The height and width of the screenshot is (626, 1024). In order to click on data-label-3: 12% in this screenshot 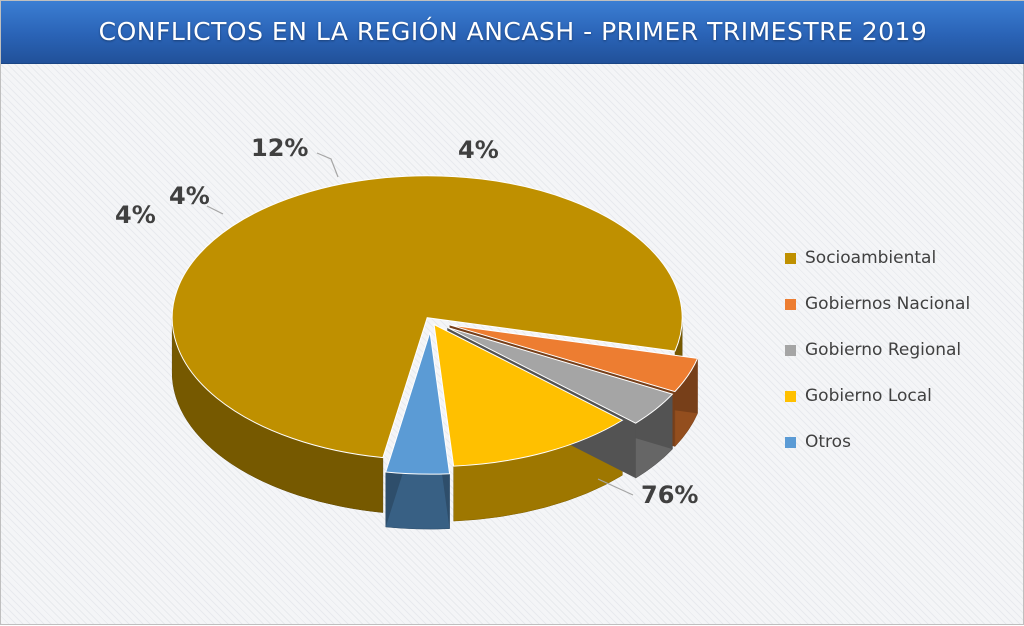, I will do `click(279, 148)`.